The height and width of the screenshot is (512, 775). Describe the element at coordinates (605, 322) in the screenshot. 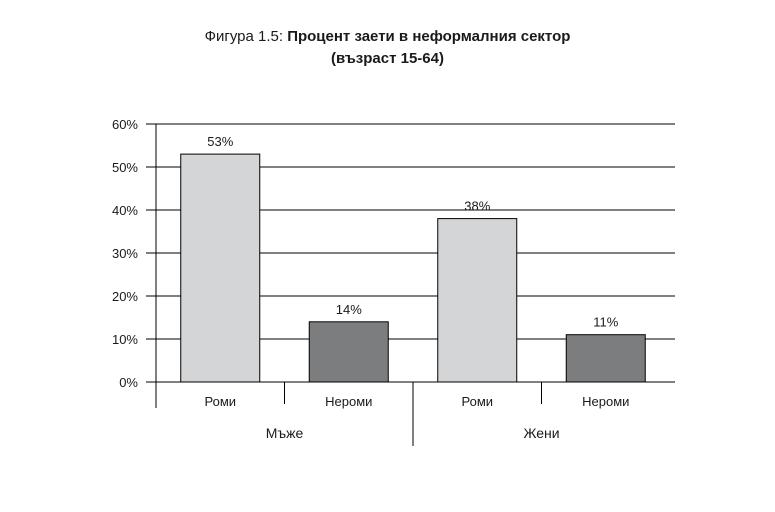

I see `data-label: 11%` at that location.